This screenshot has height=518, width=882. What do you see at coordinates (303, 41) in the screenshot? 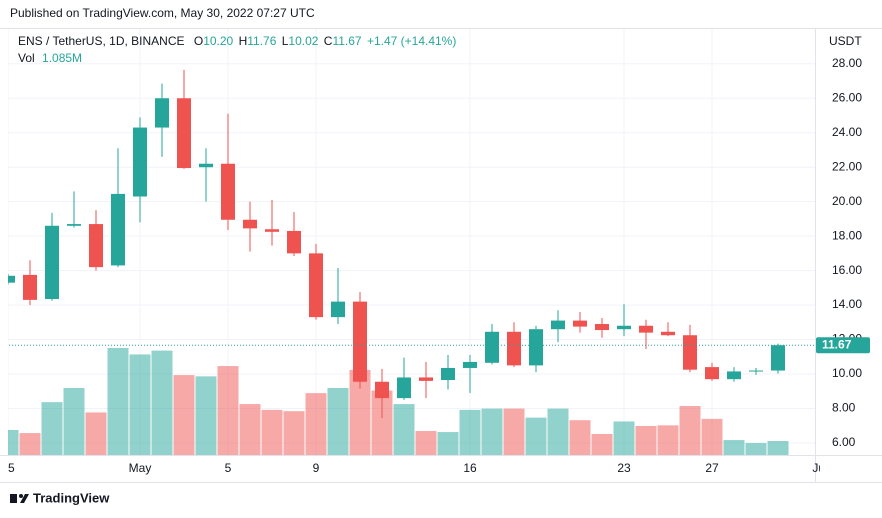
I see `ohlc-value: 10.02` at bounding box center [303, 41].